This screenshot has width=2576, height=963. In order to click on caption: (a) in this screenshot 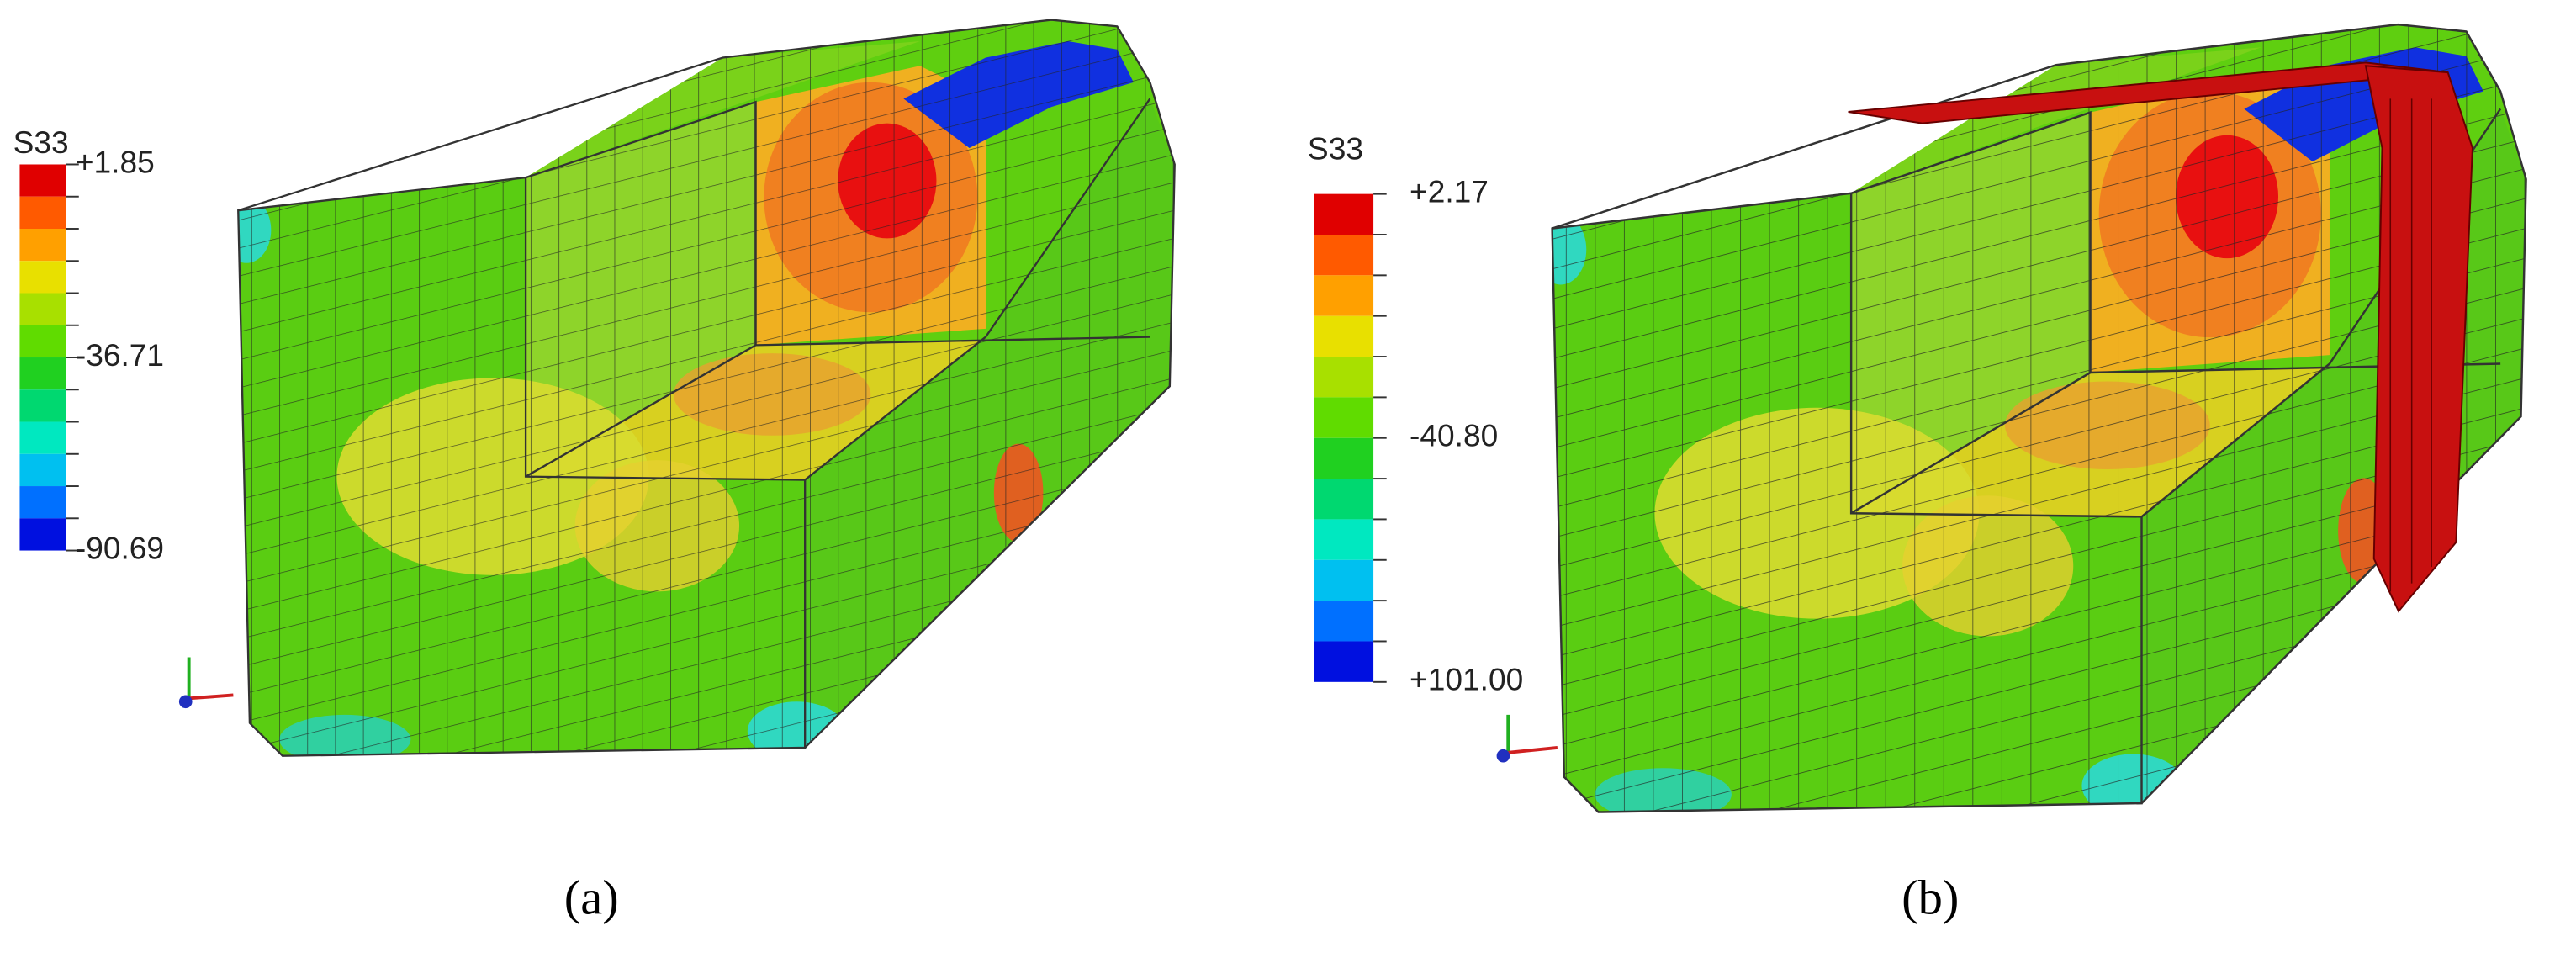, I will do `click(591, 897)`.